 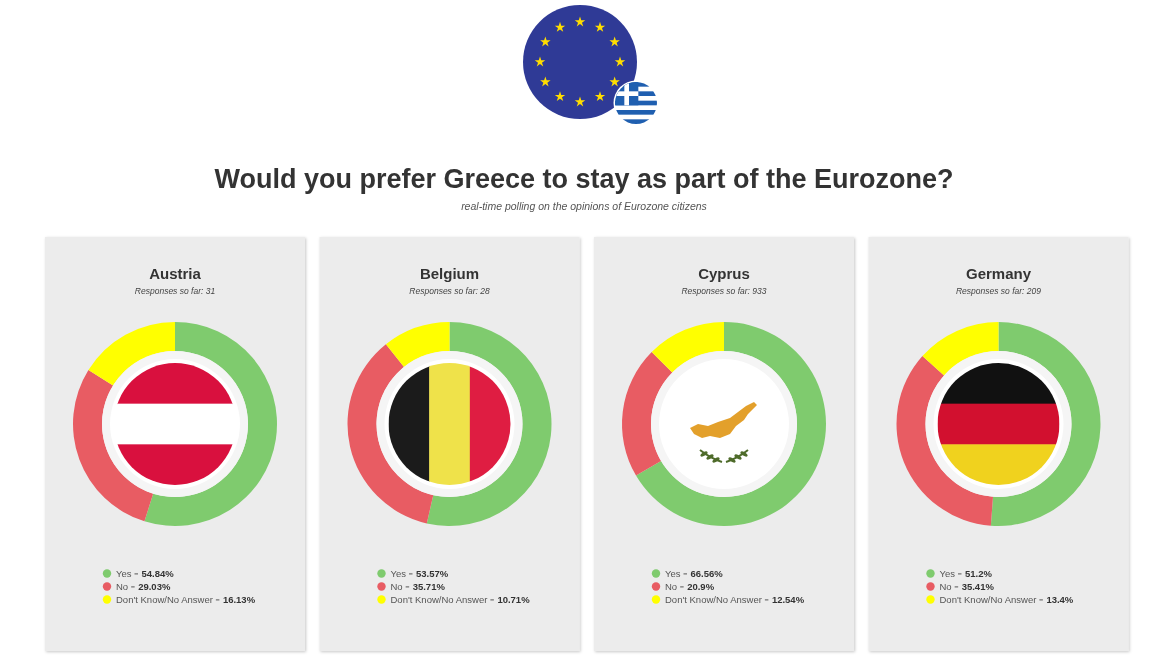 What do you see at coordinates (154, 586) in the screenshot?
I see `data-label: 29.03%` at bounding box center [154, 586].